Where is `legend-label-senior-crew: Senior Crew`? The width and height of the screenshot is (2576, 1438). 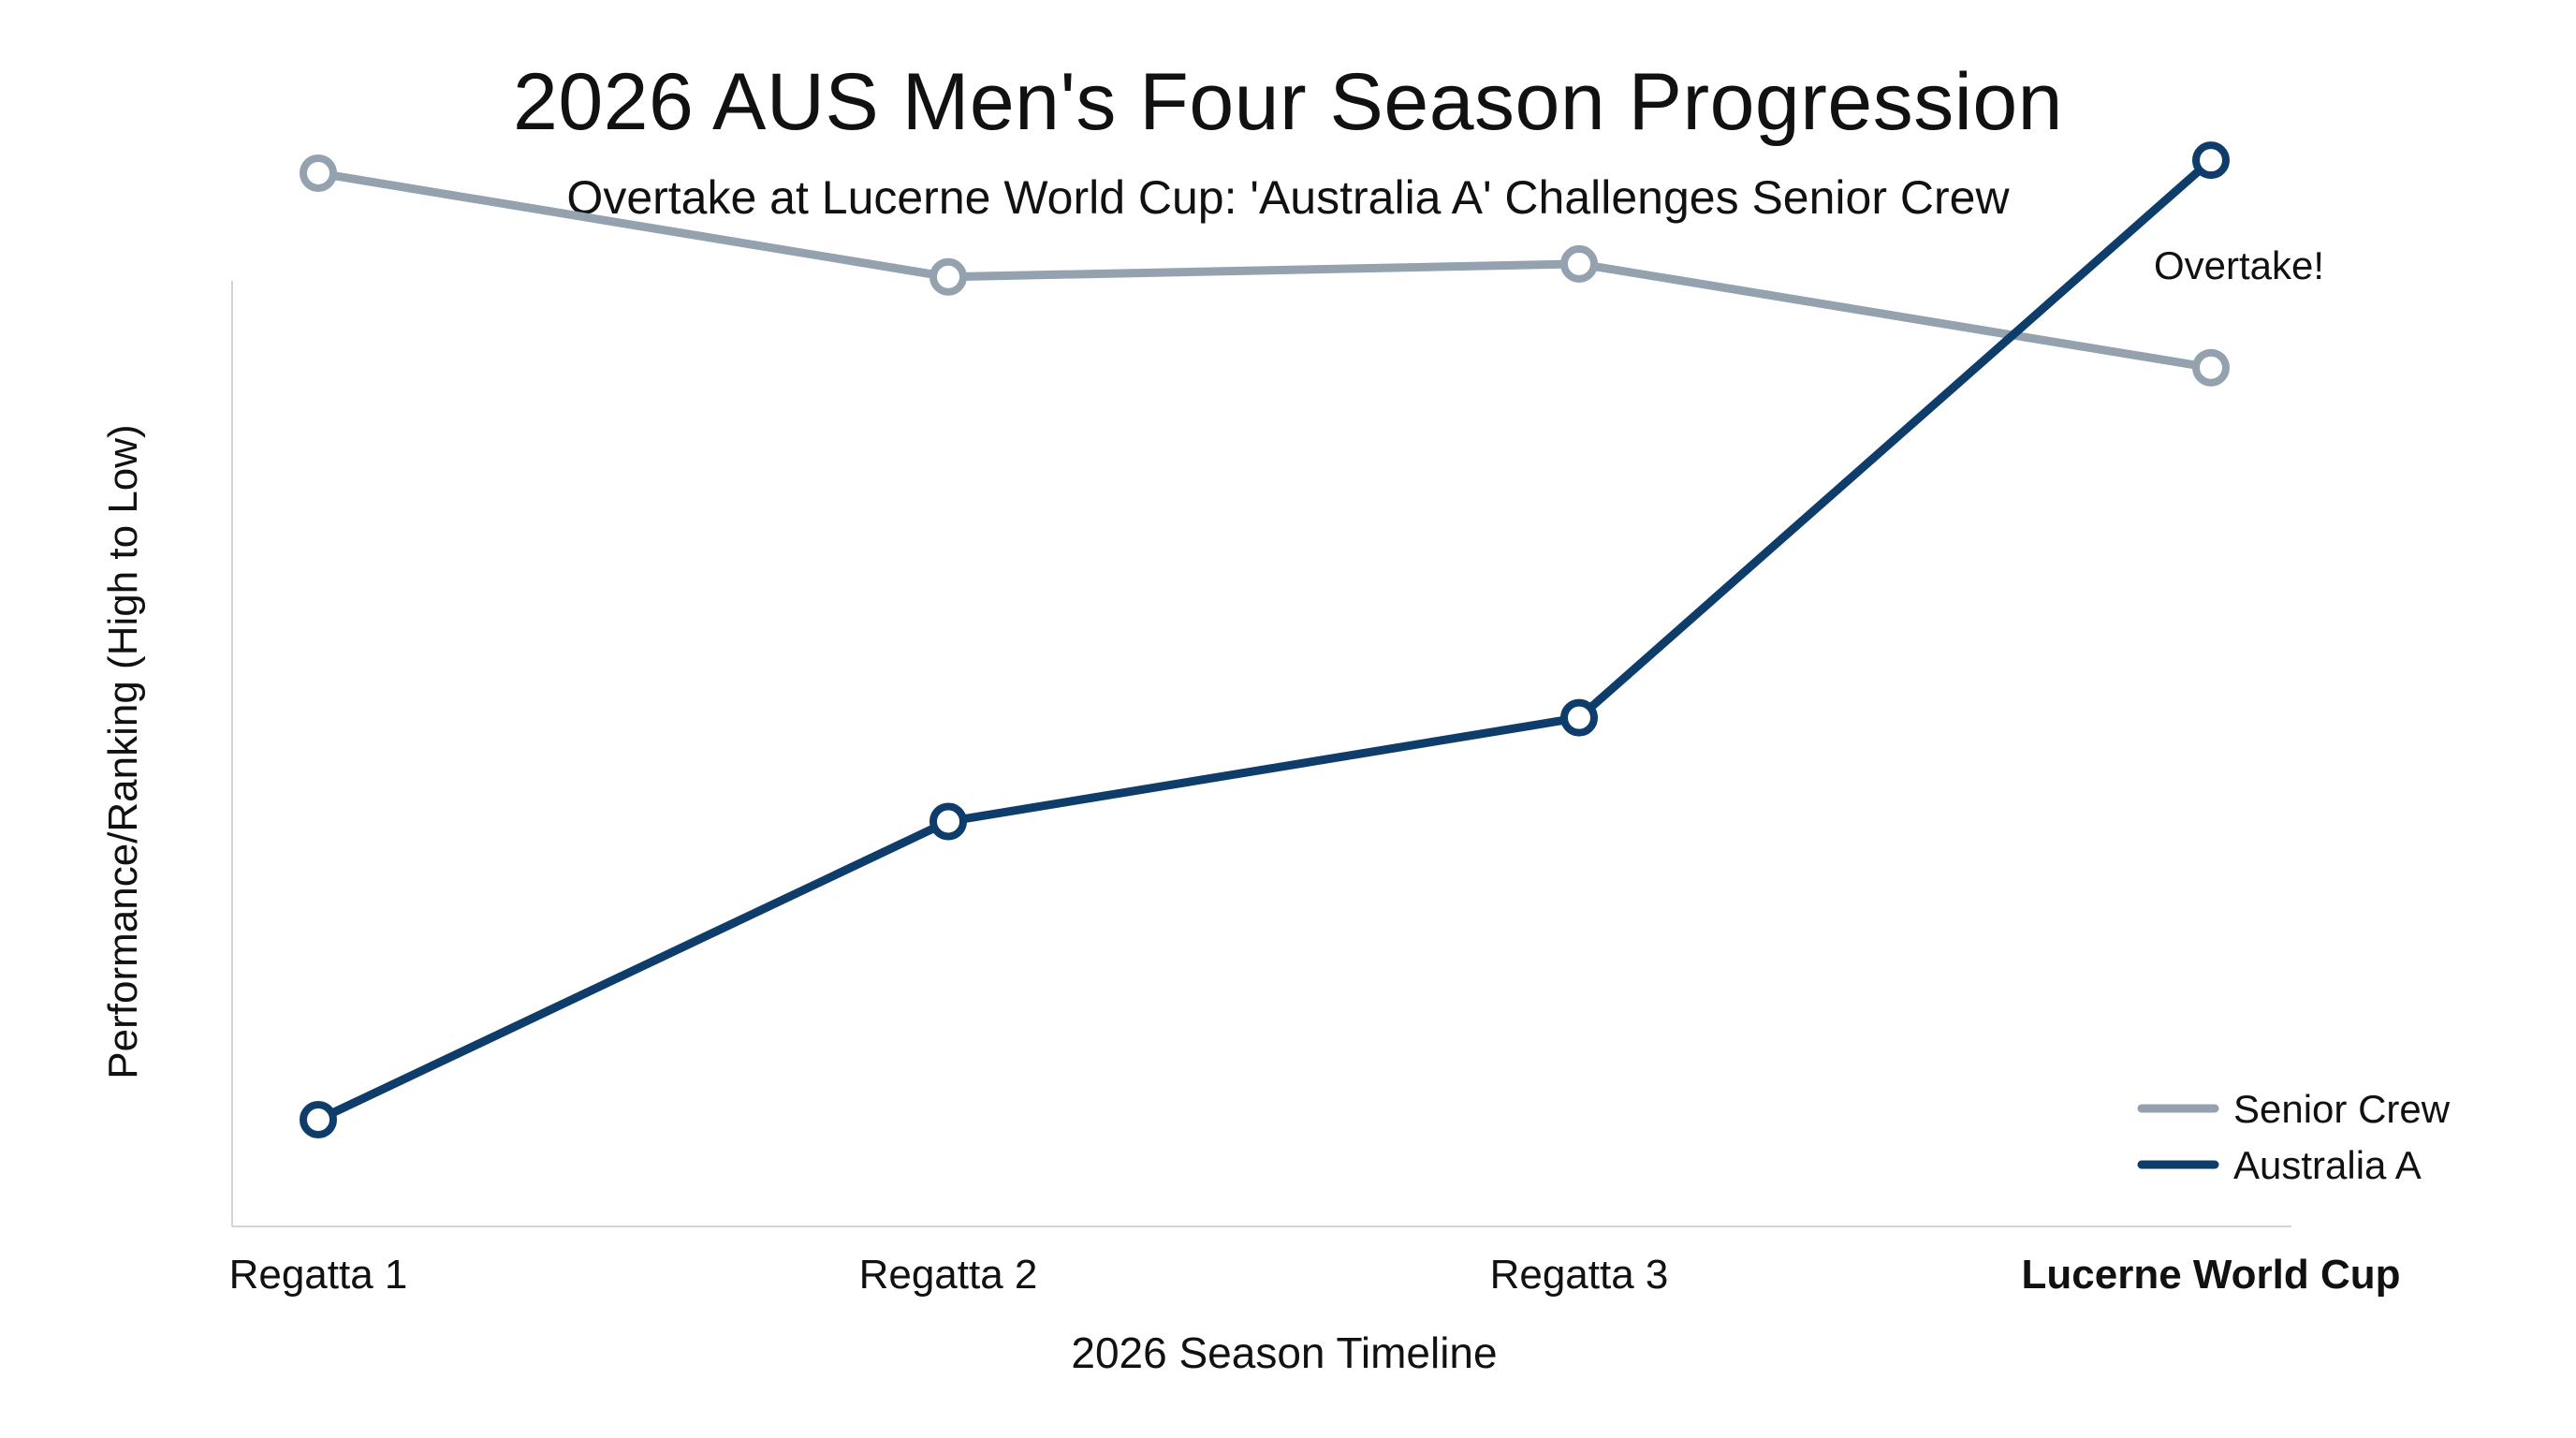 legend-label-senior-crew: Senior Crew is located at coordinates (2342, 1109).